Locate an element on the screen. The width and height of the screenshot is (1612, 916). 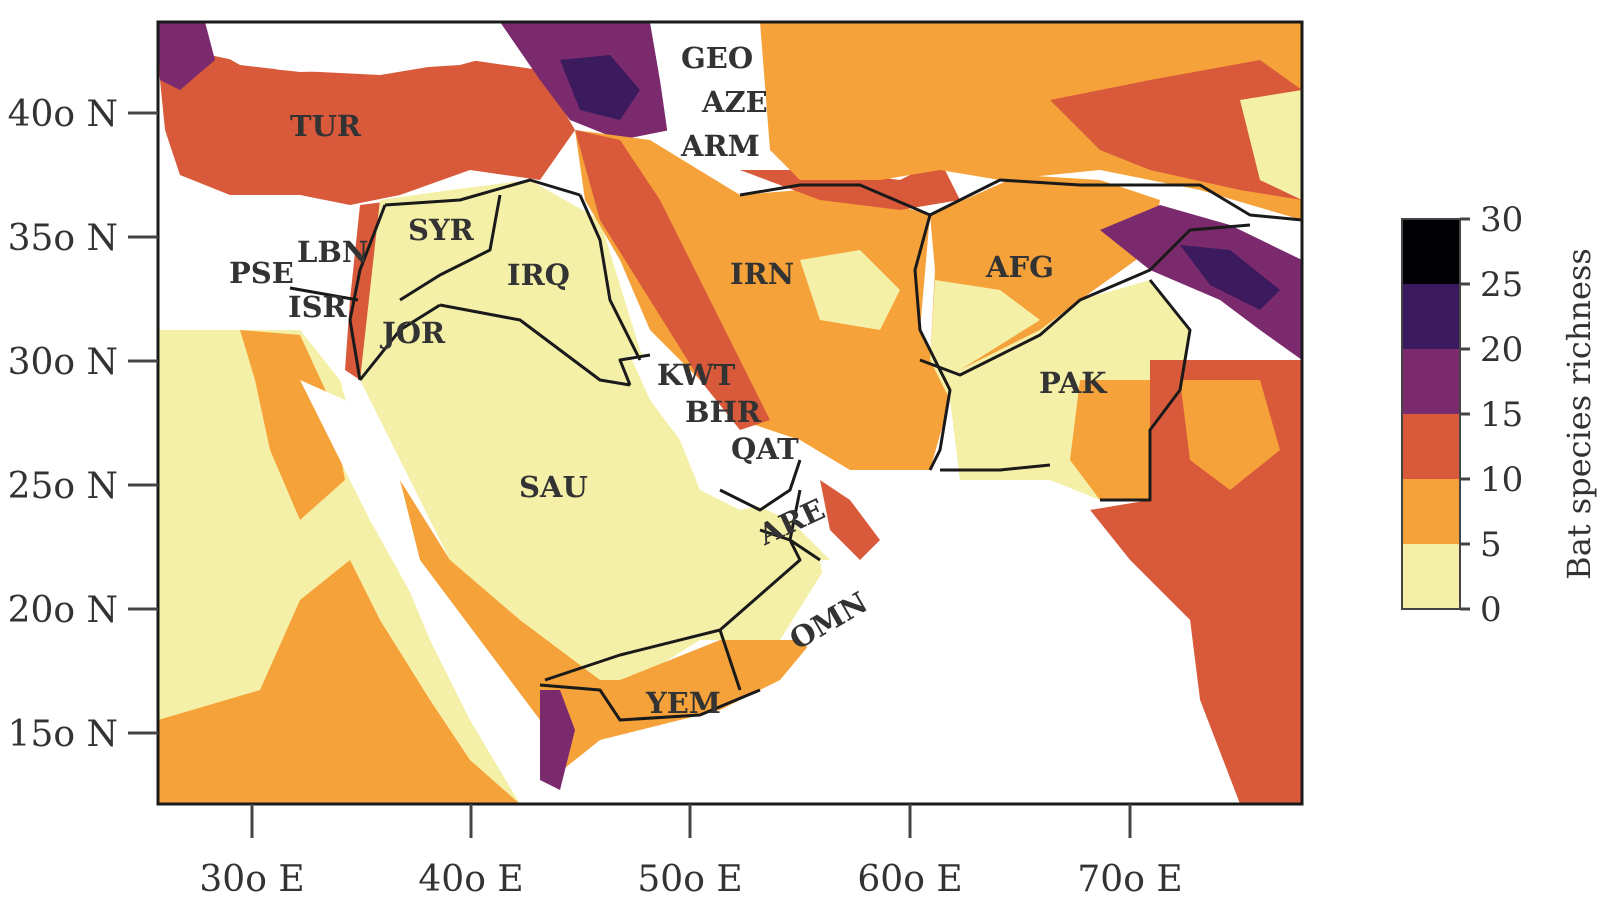
country-label-aze: AZE is located at coordinates (734, 102).